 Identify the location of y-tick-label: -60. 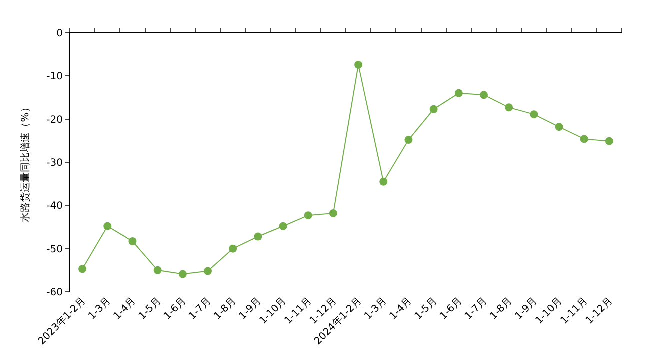
(54, 293).